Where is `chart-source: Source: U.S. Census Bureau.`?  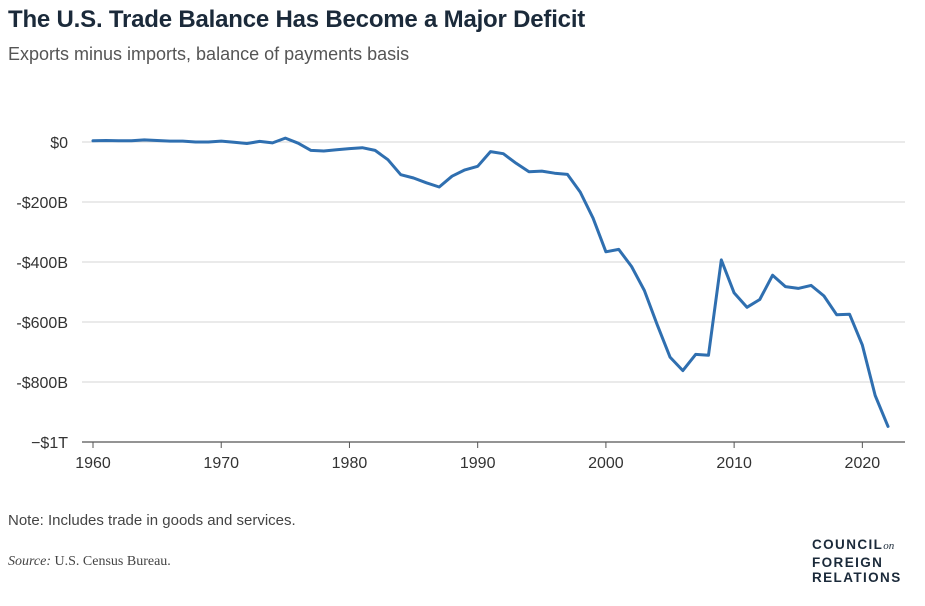
chart-source: Source: U.S. Census Bureau. is located at coordinates (89, 562).